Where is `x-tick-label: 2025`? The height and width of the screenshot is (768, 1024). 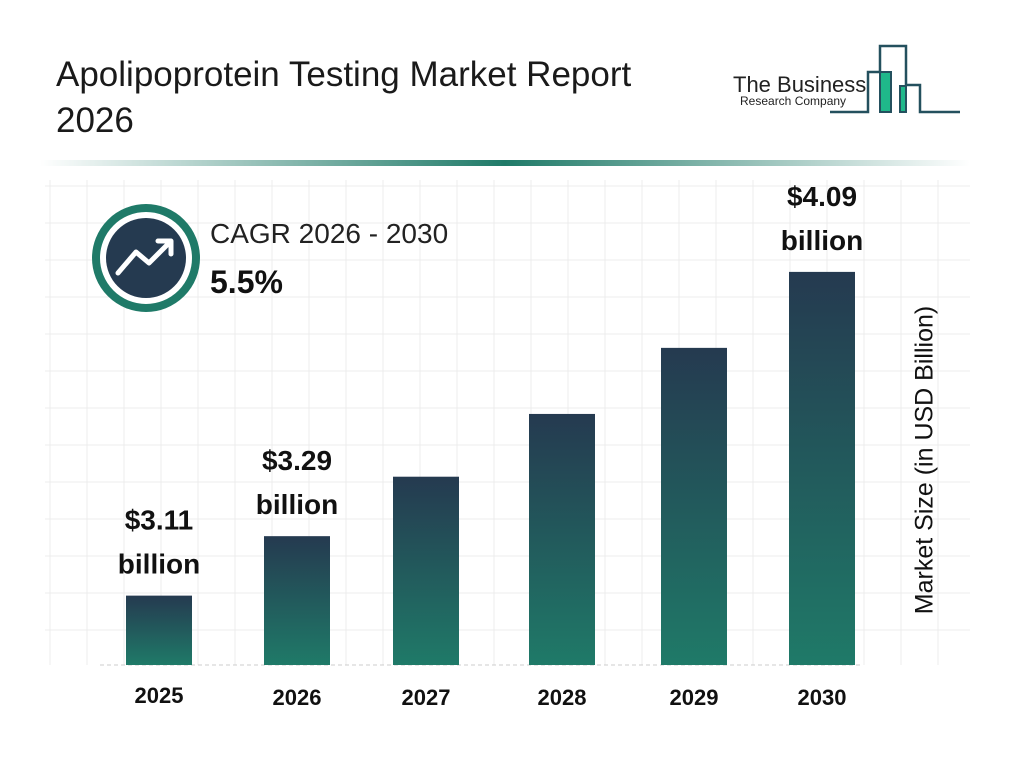 x-tick-label: 2025 is located at coordinates (159, 695).